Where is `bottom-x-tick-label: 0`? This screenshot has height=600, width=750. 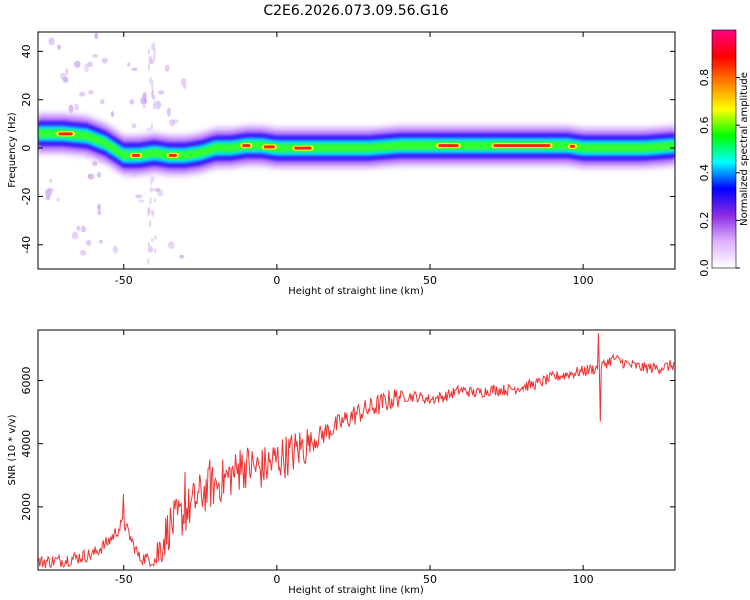
bottom-x-tick-label: 0 is located at coordinates (276, 579).